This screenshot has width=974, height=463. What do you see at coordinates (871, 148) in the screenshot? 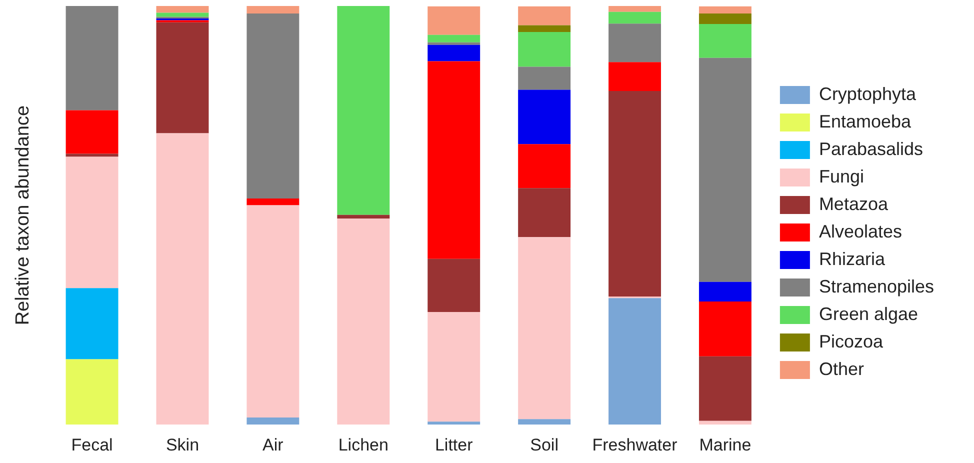
I see `legend-label: Parabasalids` at bounding box center [871, 148].